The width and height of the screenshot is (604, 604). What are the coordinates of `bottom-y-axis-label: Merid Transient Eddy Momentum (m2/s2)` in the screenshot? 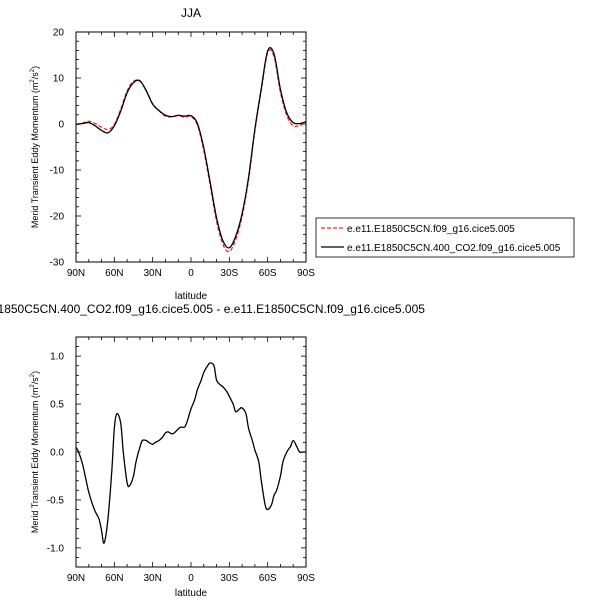 It's located at (35, 452).